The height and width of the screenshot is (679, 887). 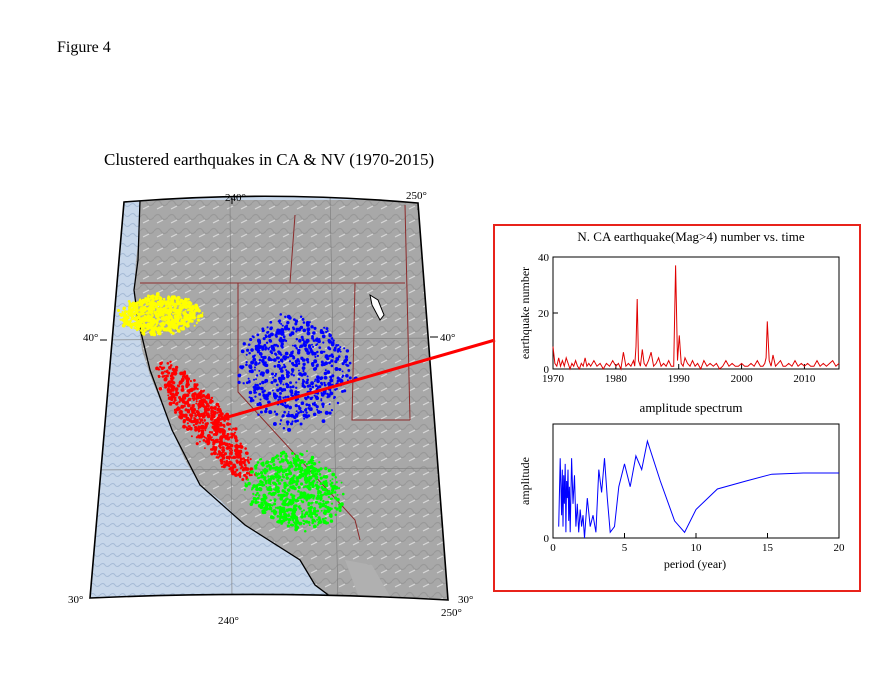 I want to click on x-tick-label: 10, so click(x=697, y=548).